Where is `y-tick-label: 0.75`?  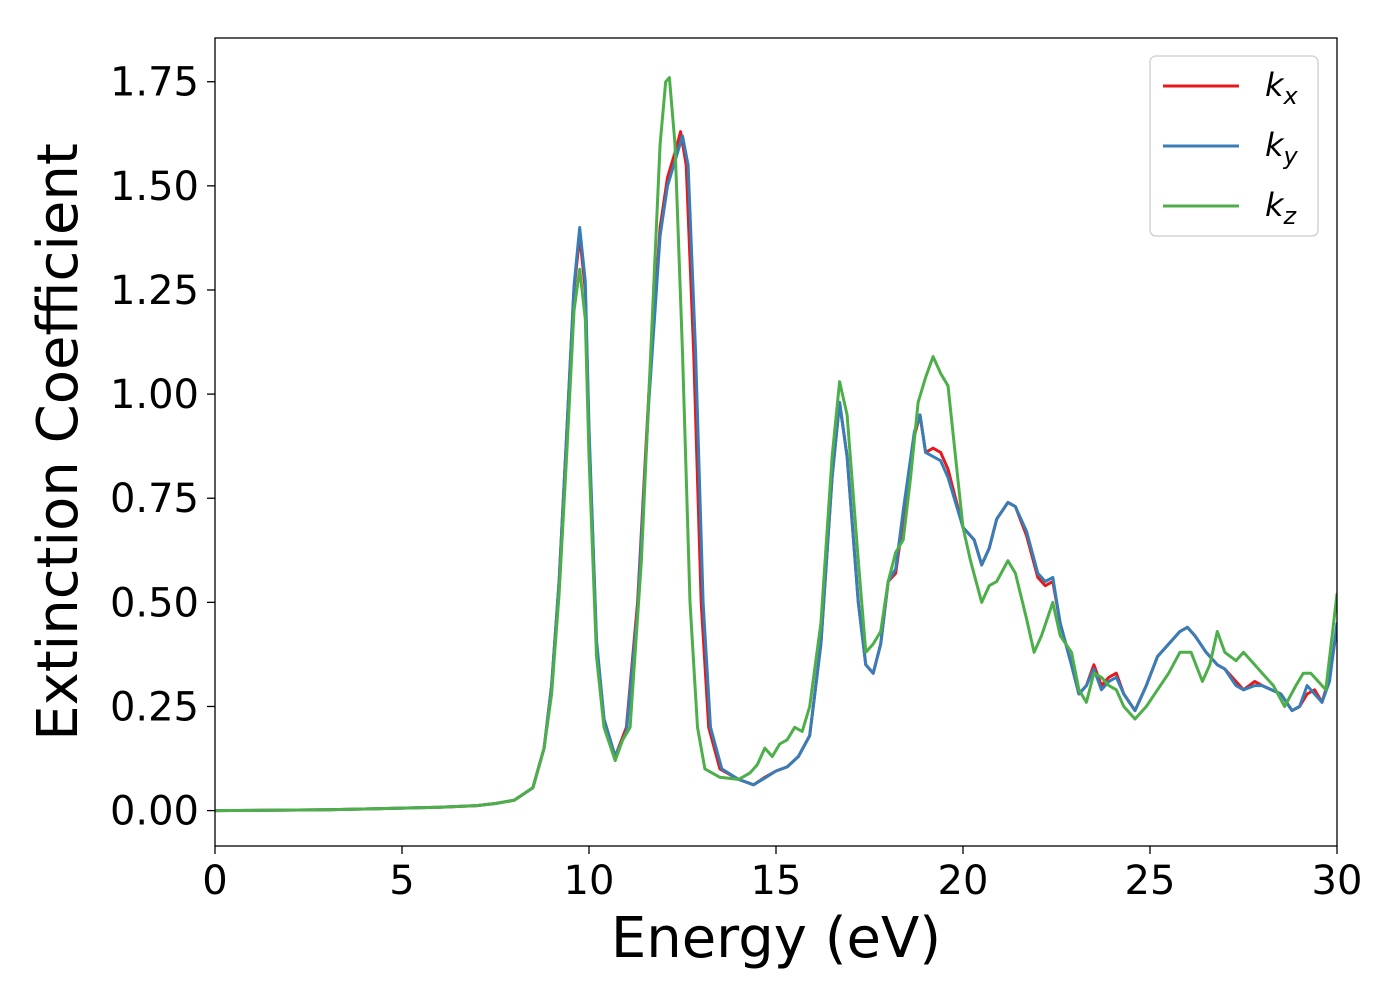
y-tick-label: 0.75 is located at coordinates (154, 499).